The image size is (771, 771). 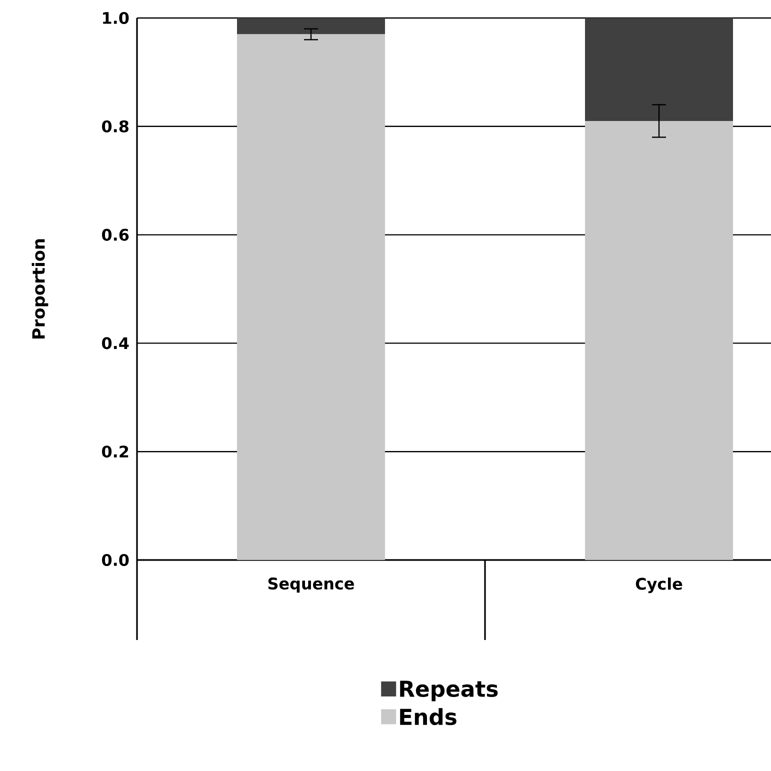 What do you see at coordinates (449, 691) in the screenshot?
I see `legend-label: Repeats` at bounding box center [449, 691].